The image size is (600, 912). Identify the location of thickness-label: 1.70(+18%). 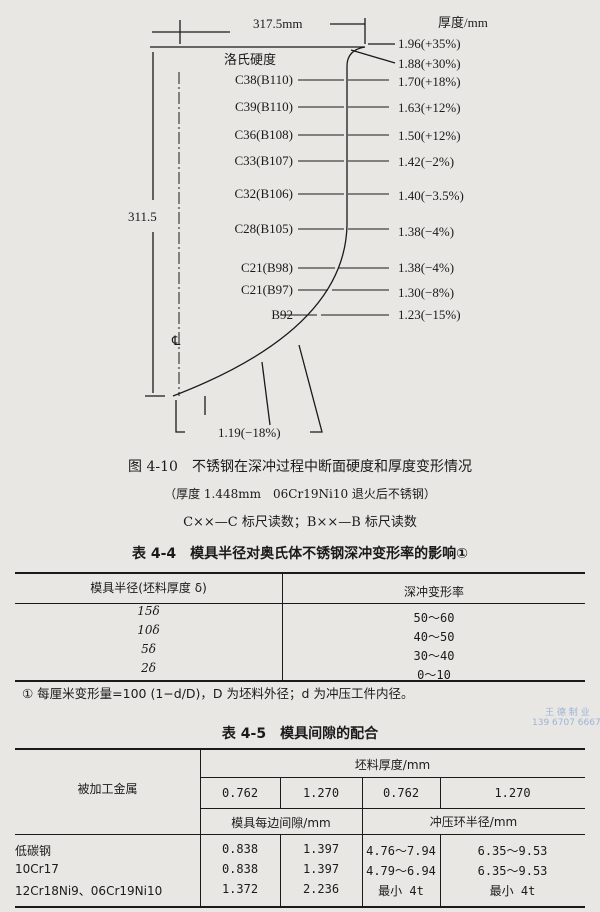
(429, 81).